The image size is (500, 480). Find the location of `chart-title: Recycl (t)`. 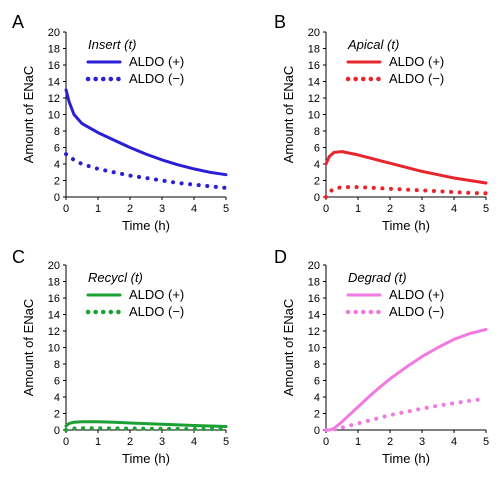

chart-title: Recycl (t) is located at coordinates (115, 277).